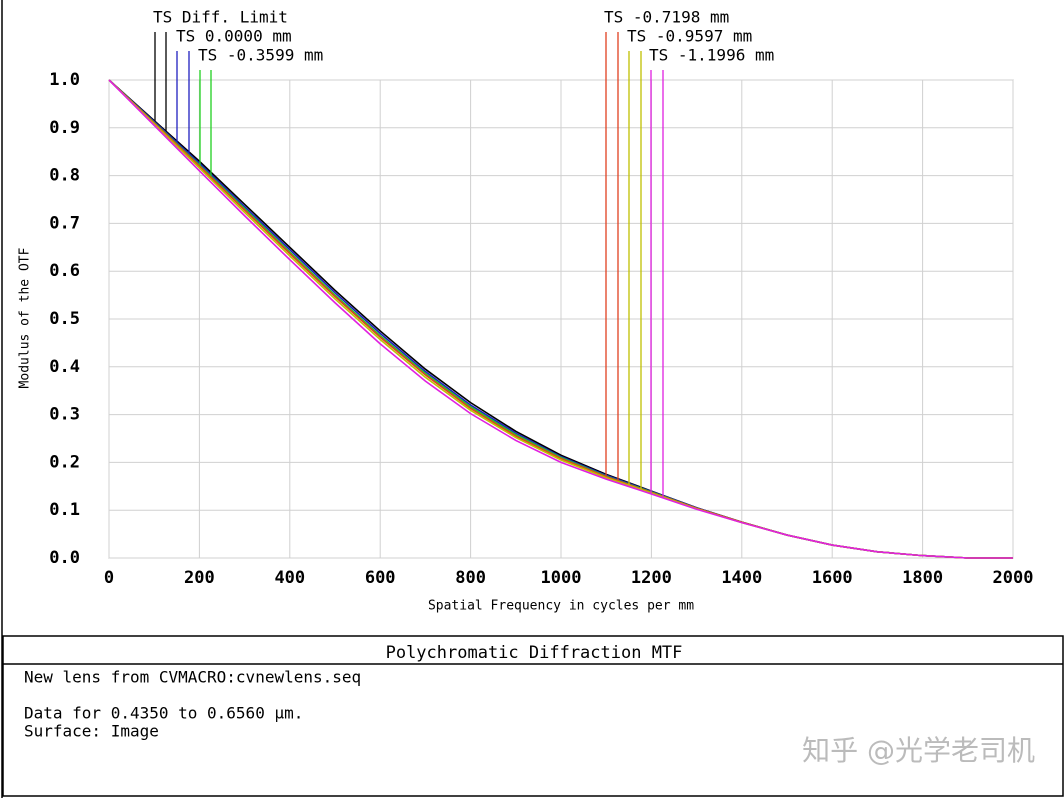 The image size is (1064, 798). Describe the element at coordinates (470, 578) in the screenshot. I see `x-tick-label: 800` at that location.